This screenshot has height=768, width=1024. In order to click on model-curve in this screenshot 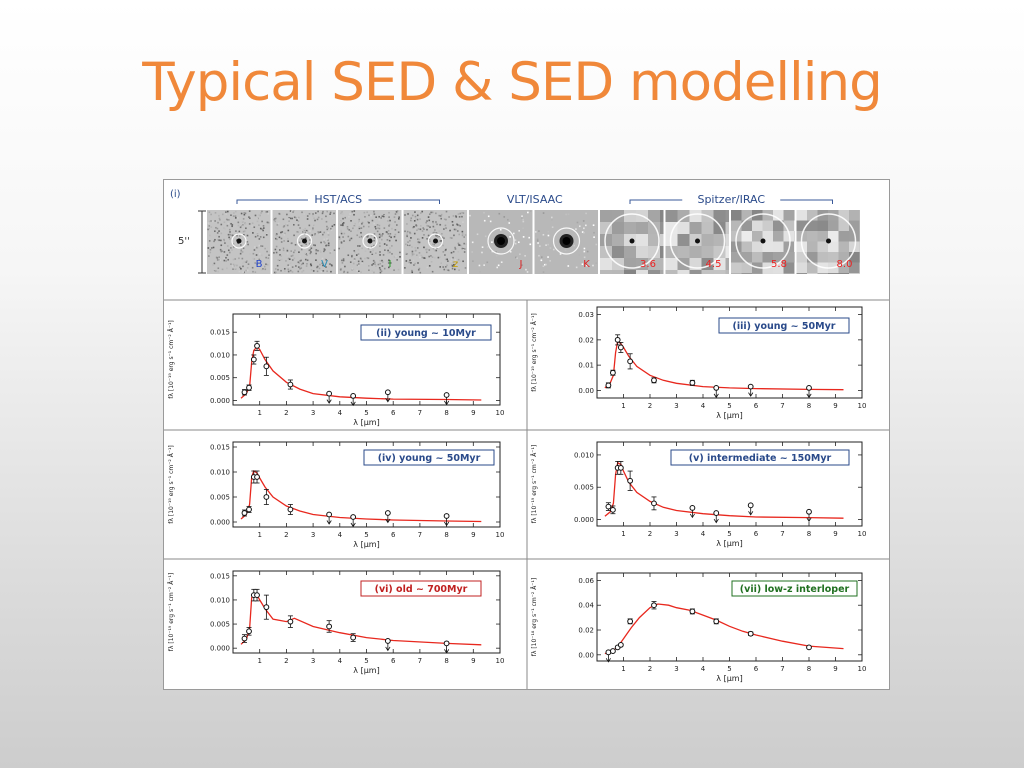, I will do `click(361, 496)`.